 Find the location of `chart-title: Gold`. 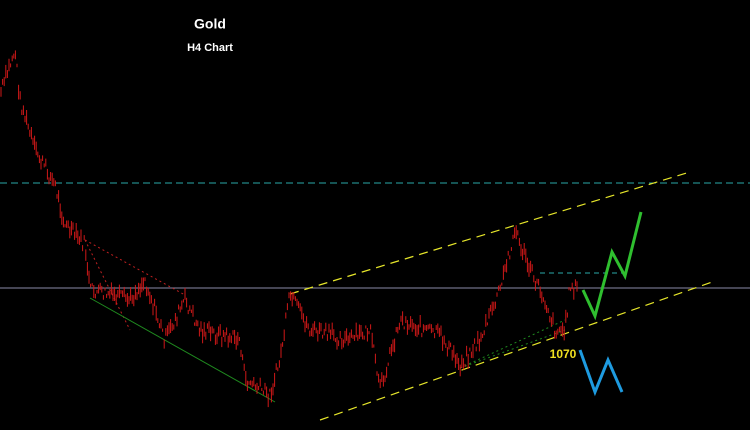

chart-title: Gold is located at coordinates (210, 24).